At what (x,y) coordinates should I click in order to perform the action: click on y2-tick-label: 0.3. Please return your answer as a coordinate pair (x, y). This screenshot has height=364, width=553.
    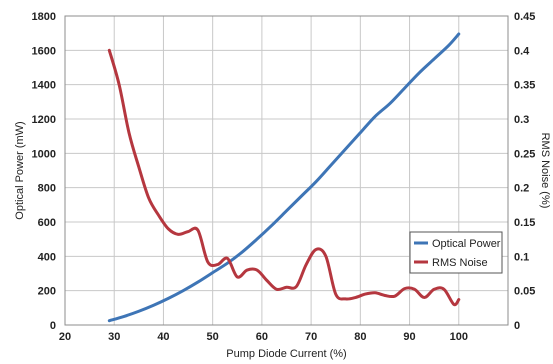
    Looking at the image, I should click on (521, 120).